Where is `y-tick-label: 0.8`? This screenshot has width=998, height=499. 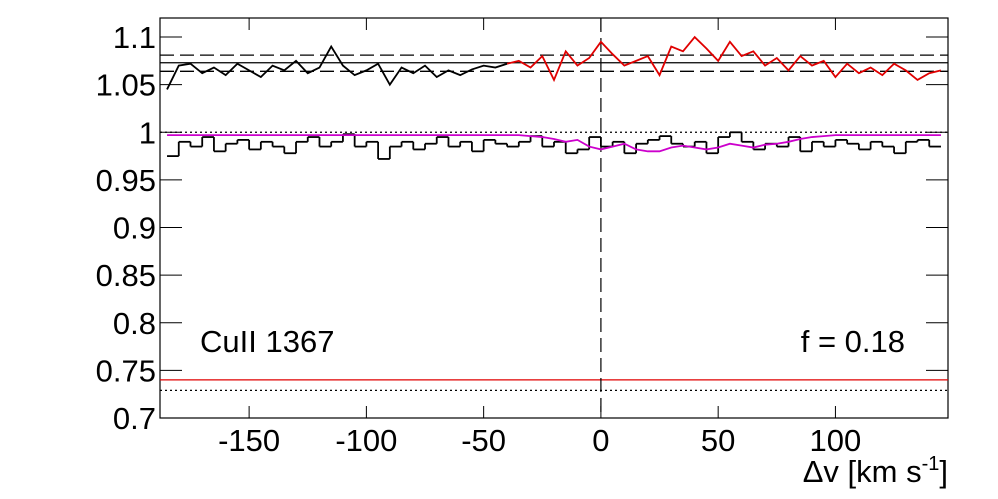 y-tick-label: 0.8 is located at coordinates (134, 323).